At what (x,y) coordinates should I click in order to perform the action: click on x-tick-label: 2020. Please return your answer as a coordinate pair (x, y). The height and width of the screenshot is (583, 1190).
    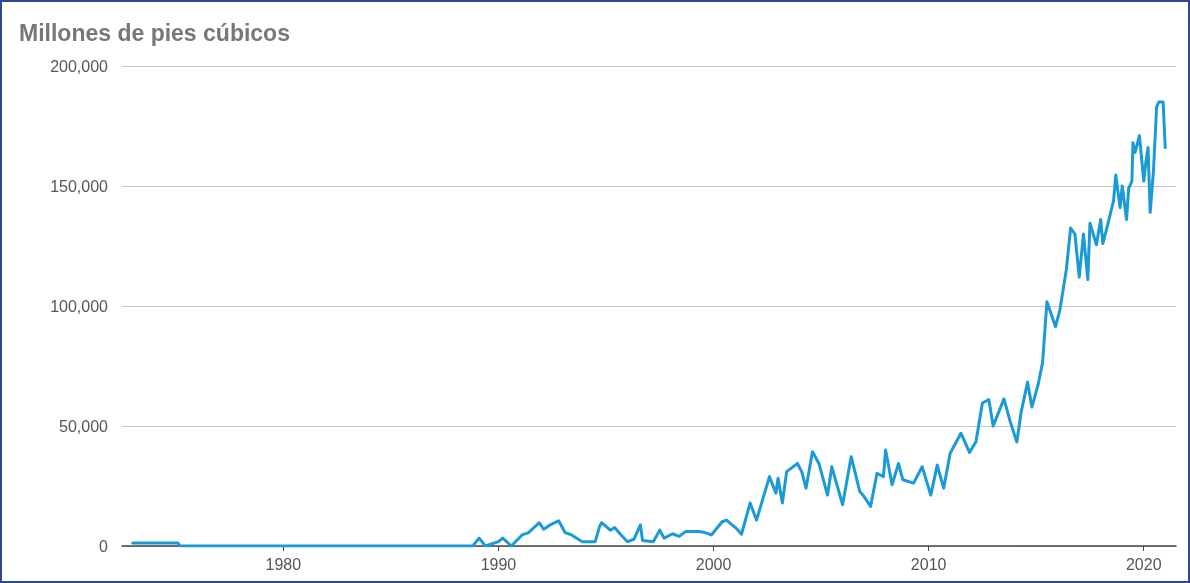
    Looking at the image, I should click on (1143, 564).